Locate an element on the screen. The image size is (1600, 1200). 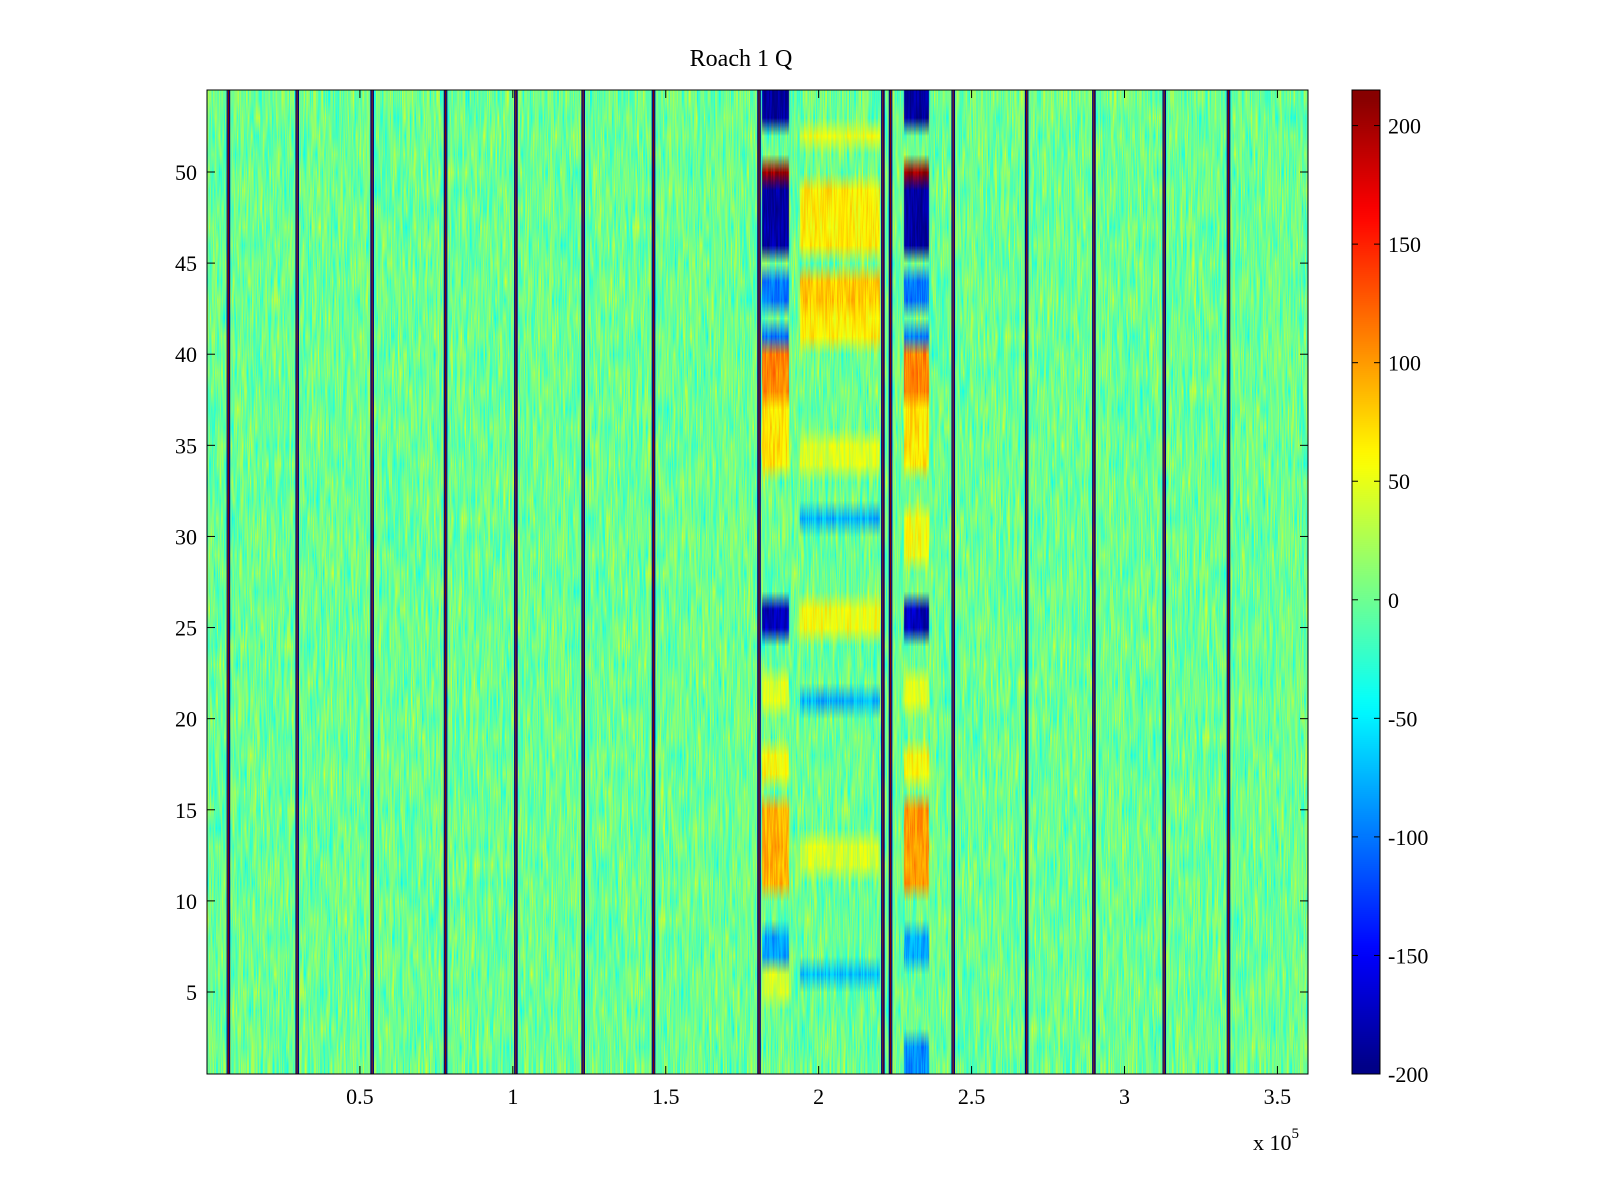
y-tick-label: 5 is located at coordinates (191, 992).